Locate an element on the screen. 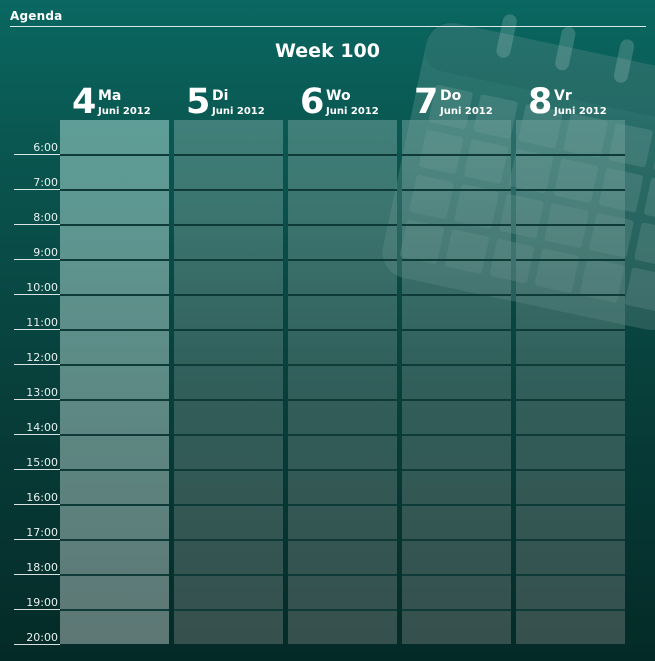 This screenshot has width=655, height=661. app-header: Agenda is located at coordinates (328, 17).